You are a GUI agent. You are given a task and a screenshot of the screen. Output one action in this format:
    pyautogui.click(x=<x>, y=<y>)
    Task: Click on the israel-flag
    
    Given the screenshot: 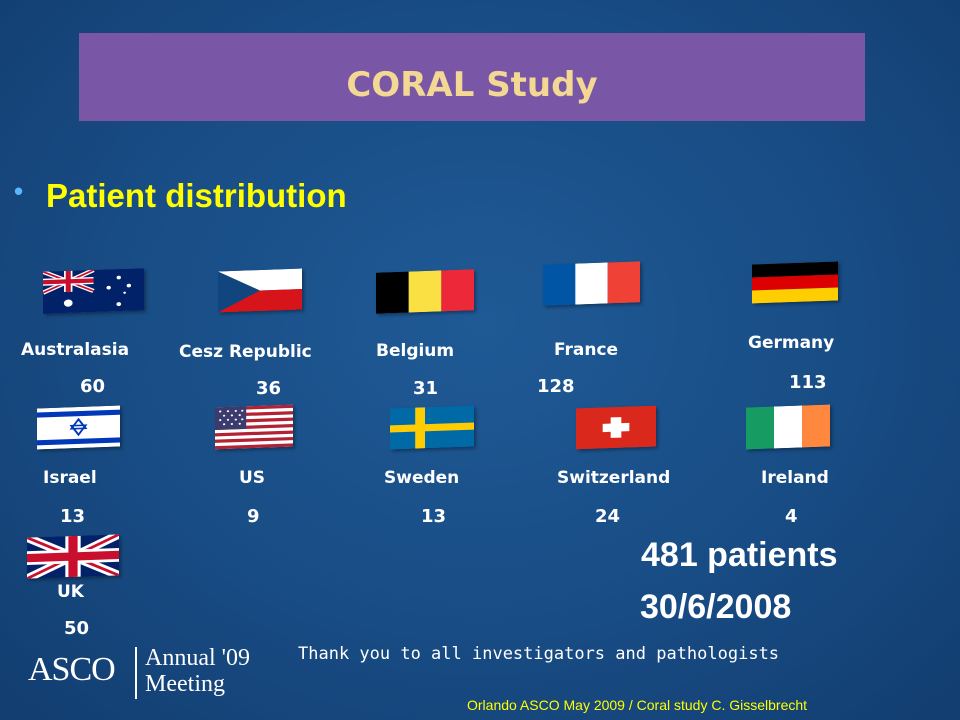 What is the action you would take?
    pyautogui.click(x=78, y=427)
    